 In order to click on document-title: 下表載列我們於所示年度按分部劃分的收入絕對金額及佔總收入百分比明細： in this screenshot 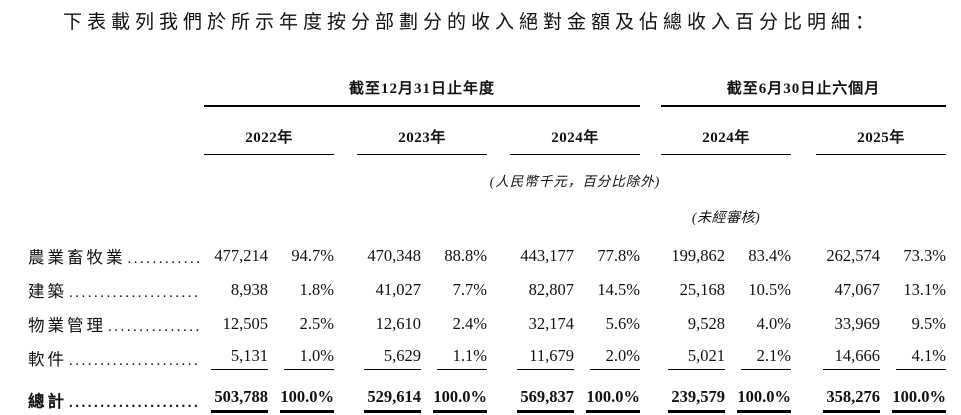, I will do `click(471, 22)`.